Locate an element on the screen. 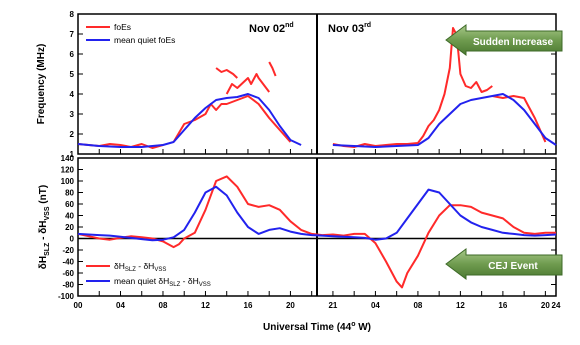 This screenshot has width=580, height=345. bottom-y-tick-label: 0 is located at coordinates (72, 239).